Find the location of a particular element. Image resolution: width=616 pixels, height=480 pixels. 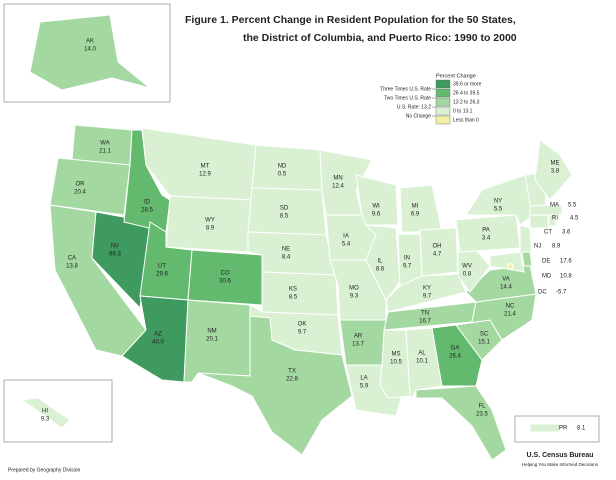

footer: Prepared by Geography Division is located at coordinates (44, 470).